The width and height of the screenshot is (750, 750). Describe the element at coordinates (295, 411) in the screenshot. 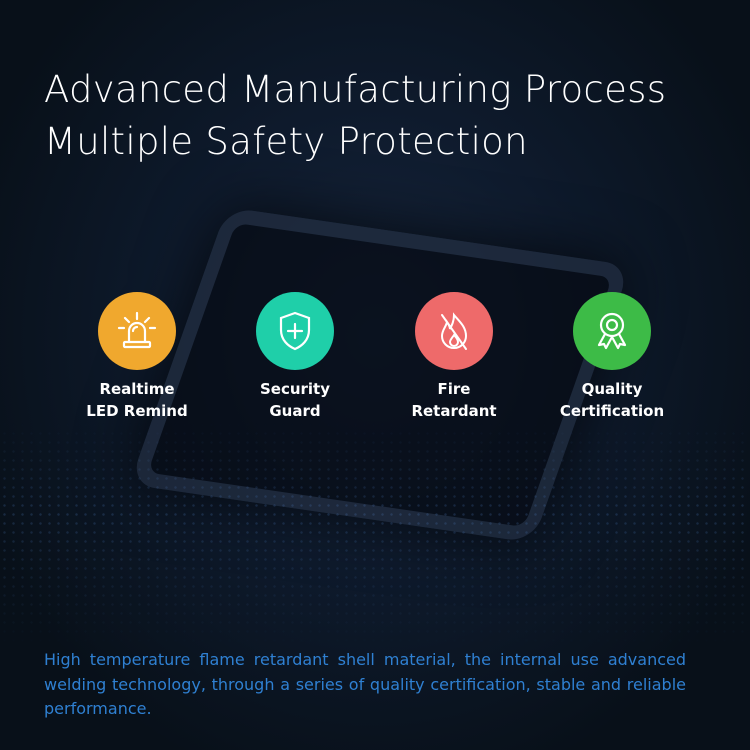

I see `feature-label-2: Guard` at that location.